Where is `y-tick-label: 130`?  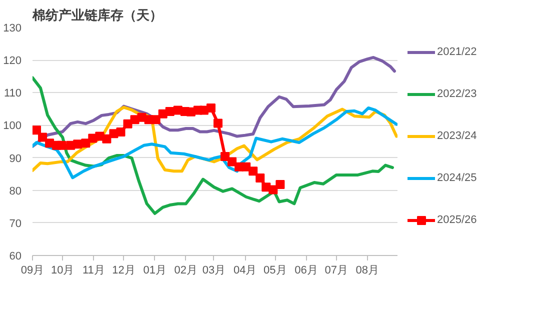
y-tick-label: 130 is located at coordinates (12, 28).